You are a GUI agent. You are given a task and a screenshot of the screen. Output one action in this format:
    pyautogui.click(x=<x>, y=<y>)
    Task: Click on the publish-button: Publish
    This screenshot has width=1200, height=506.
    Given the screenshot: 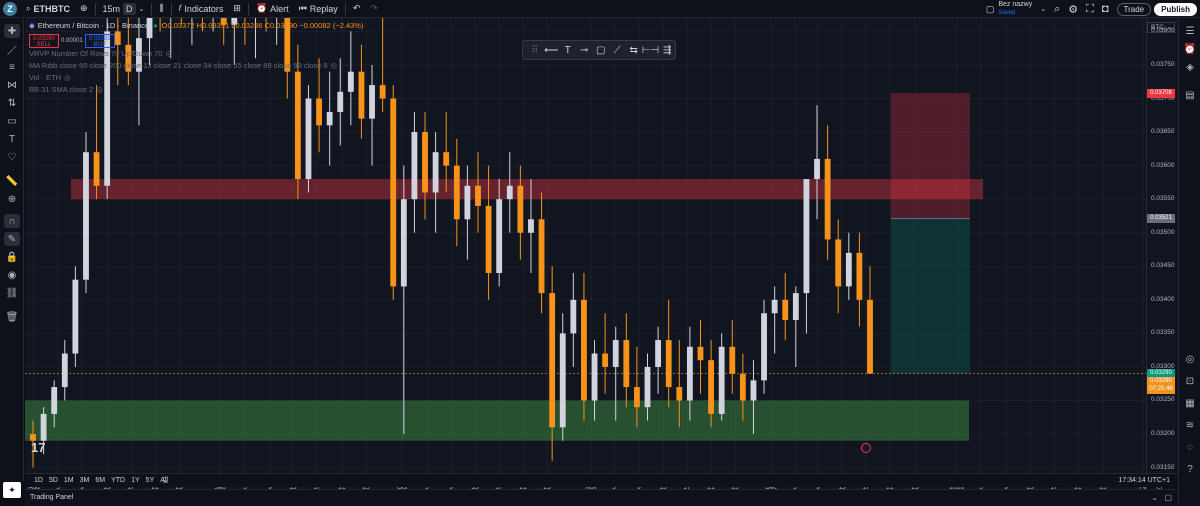 What is the action you would take?
    pyautogui.click(x=1175, y=9)
    